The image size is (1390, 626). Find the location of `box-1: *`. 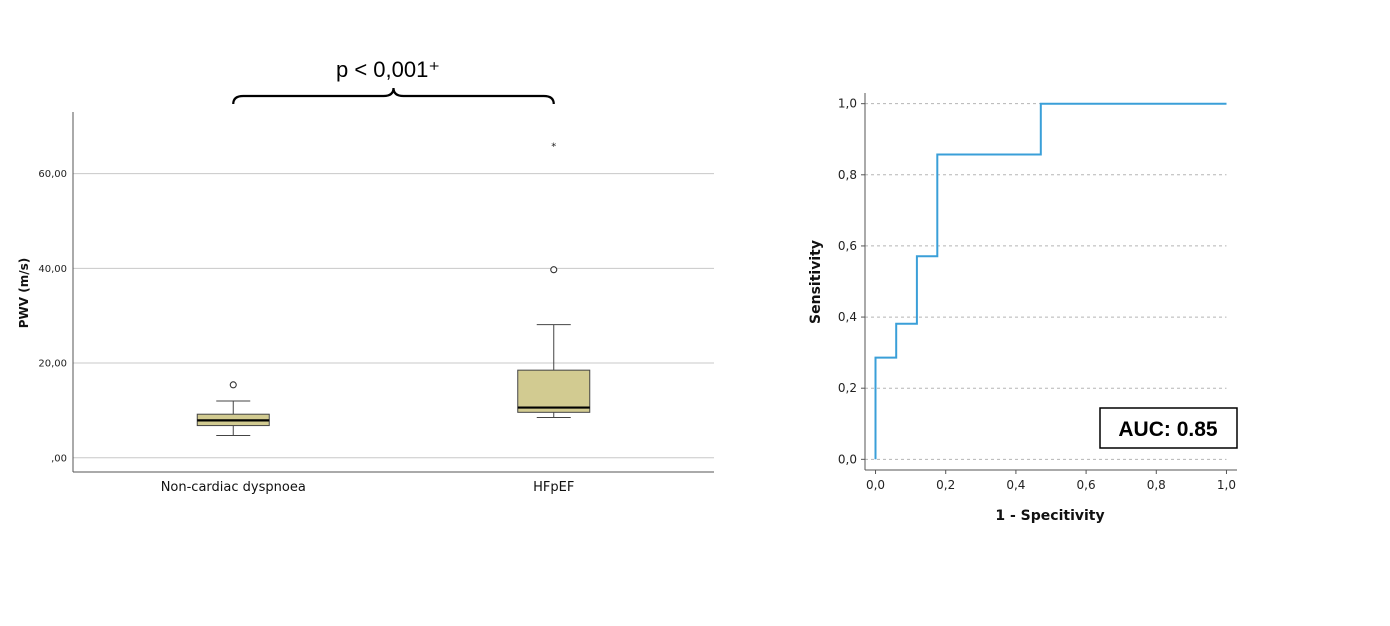

box-1: * is located at coordinates (554, 280).